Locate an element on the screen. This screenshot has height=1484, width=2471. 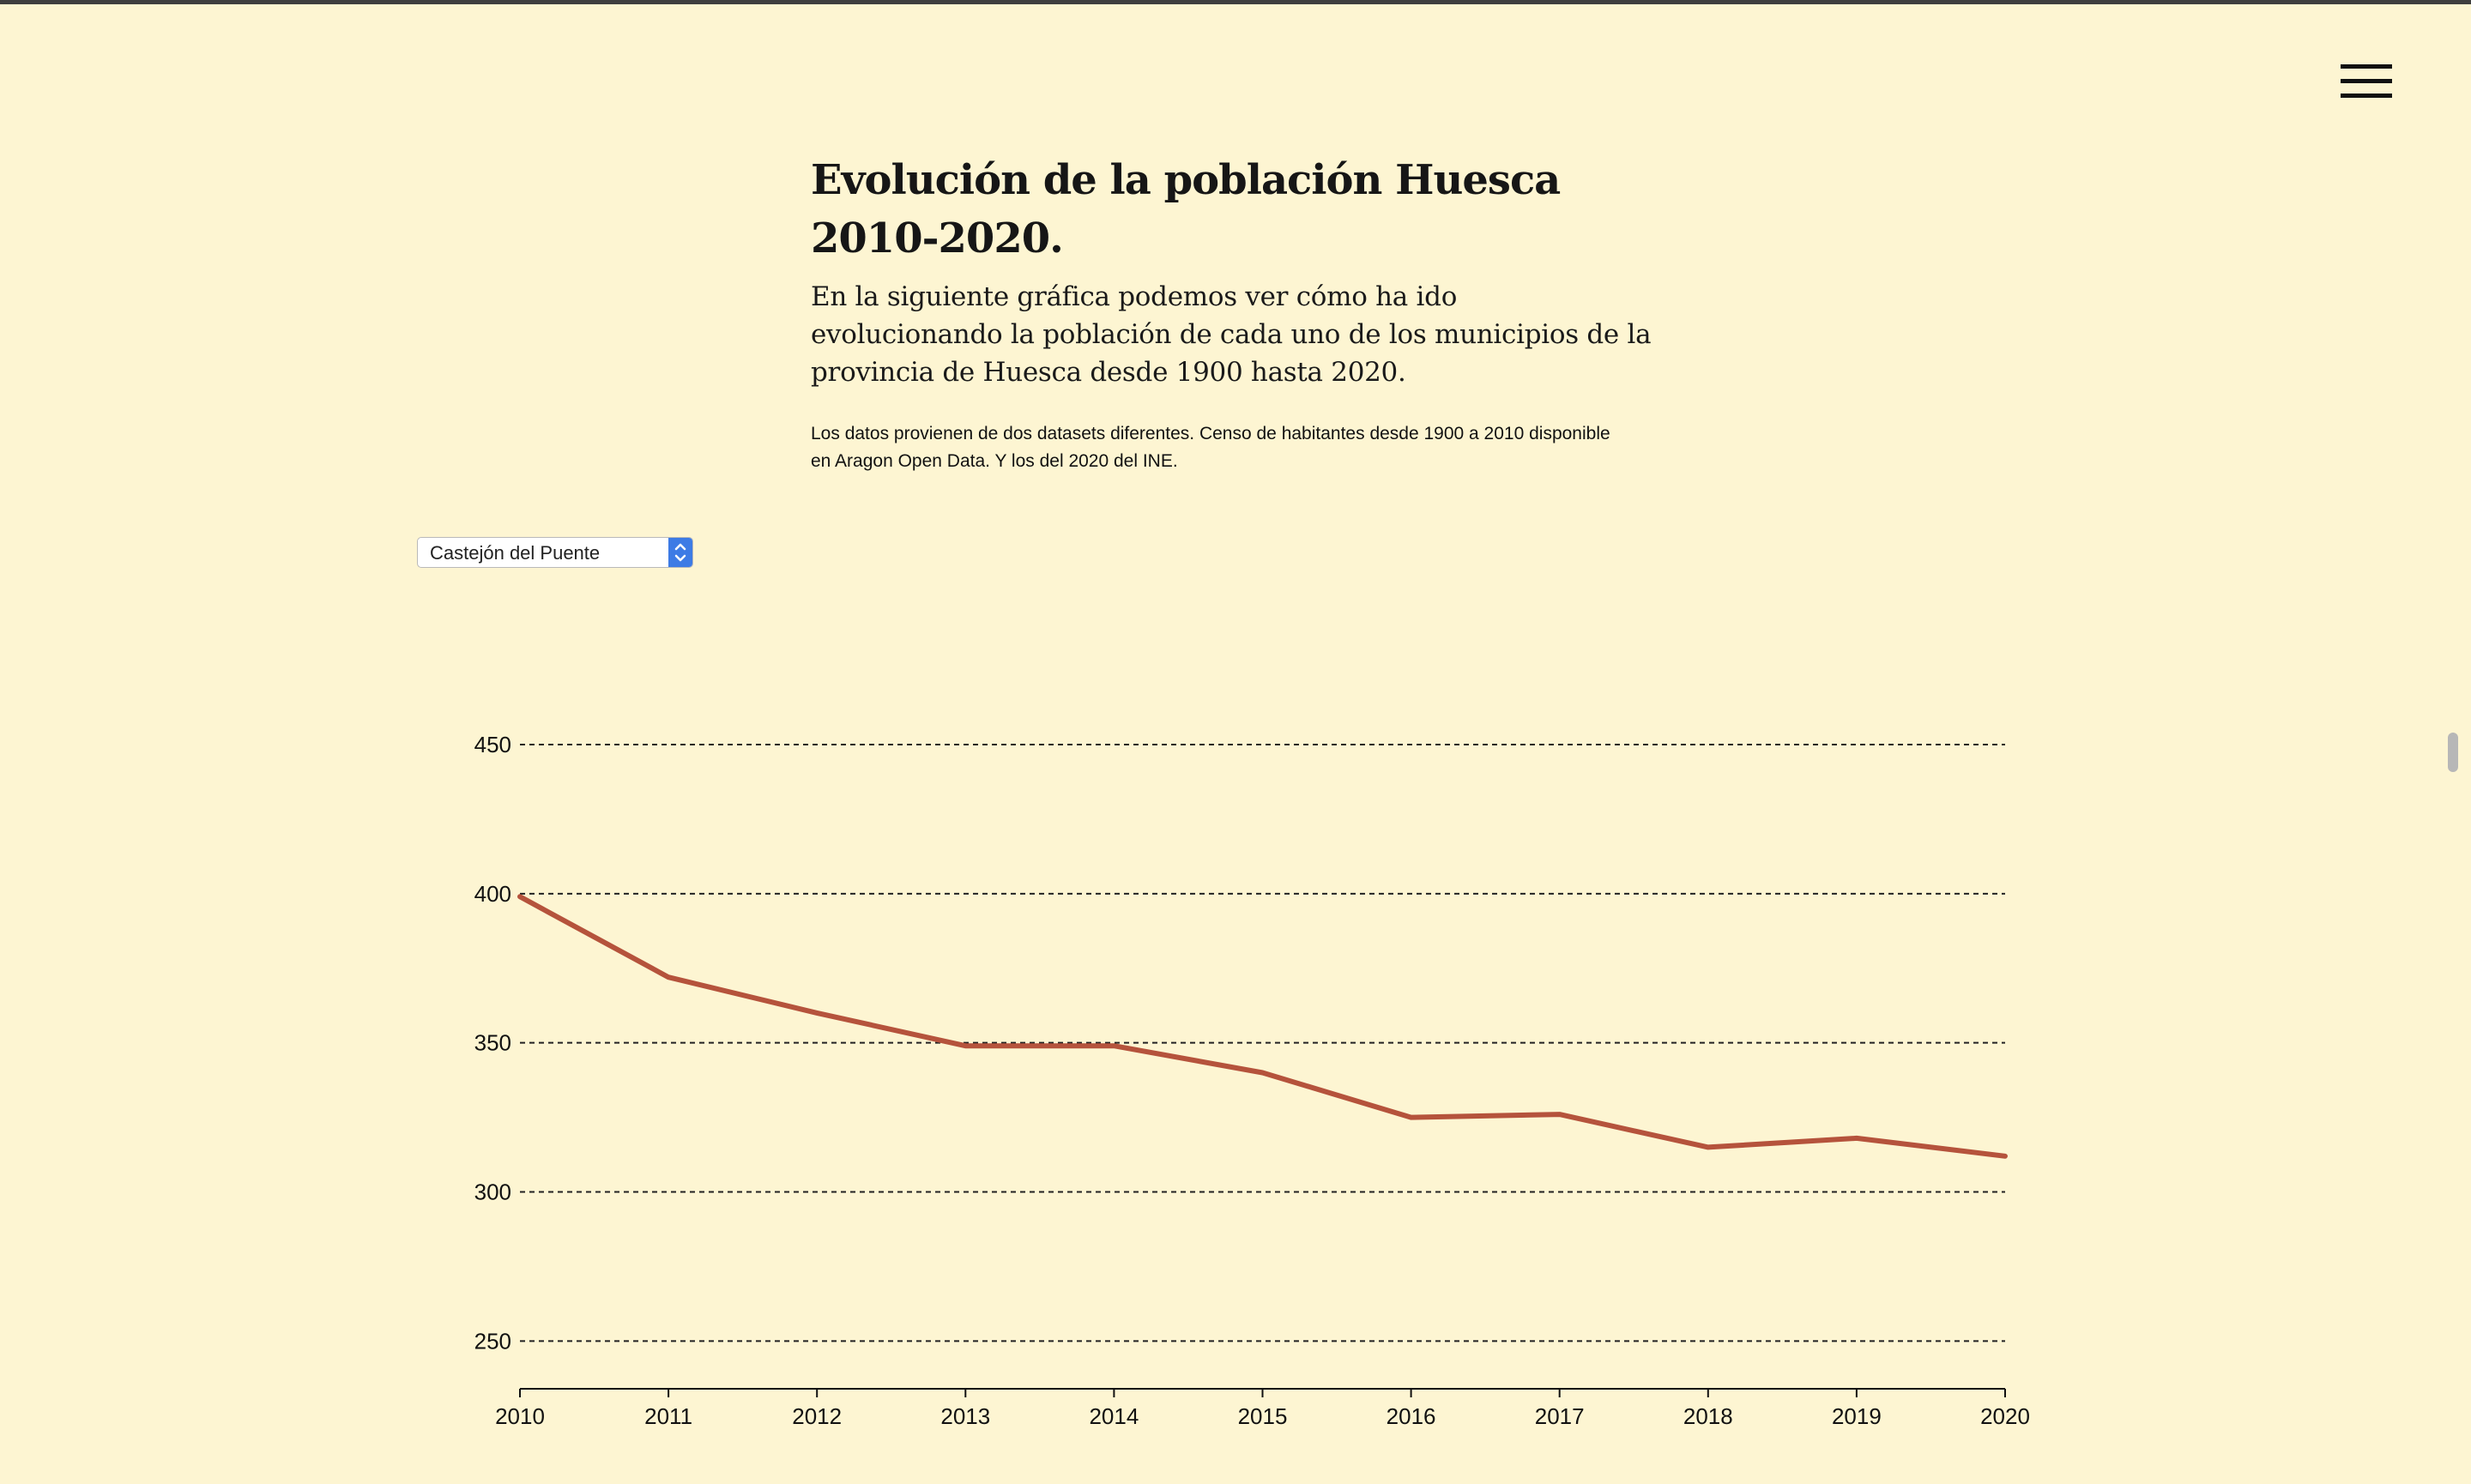
chevron-up-down-icon is located at coordinates (680, 552).